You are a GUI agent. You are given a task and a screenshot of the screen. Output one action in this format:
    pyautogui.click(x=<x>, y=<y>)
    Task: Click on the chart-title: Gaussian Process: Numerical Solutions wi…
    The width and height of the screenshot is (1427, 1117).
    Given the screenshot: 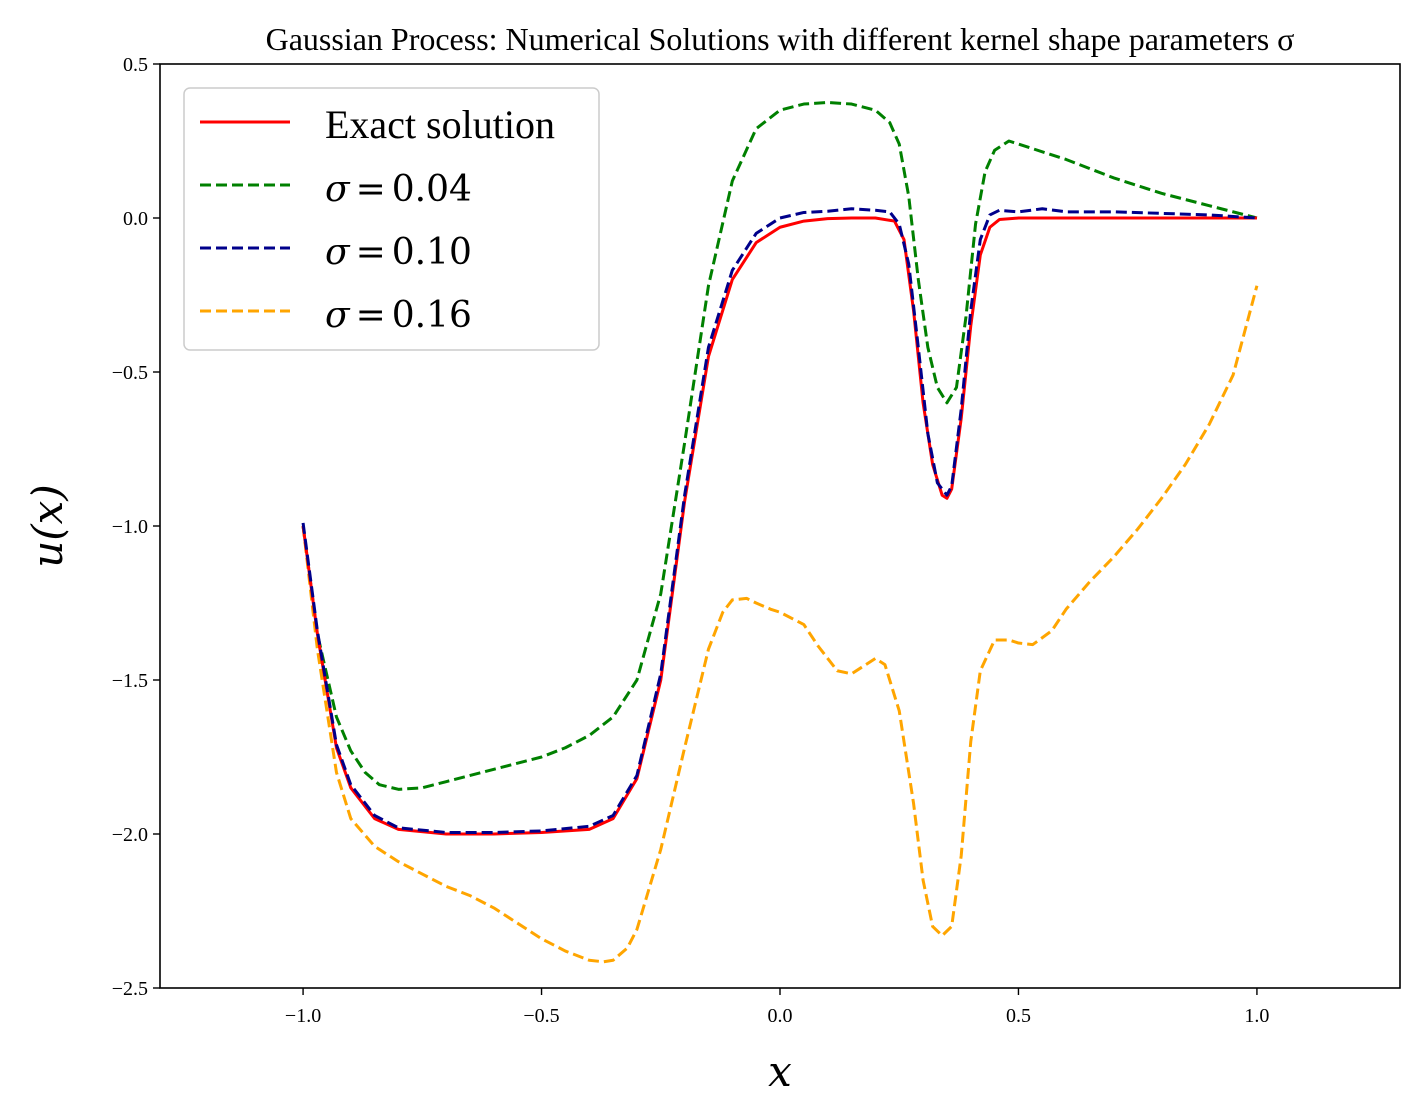 What is the action you would take?
    pyautogui.click(x=780, y=39)
    